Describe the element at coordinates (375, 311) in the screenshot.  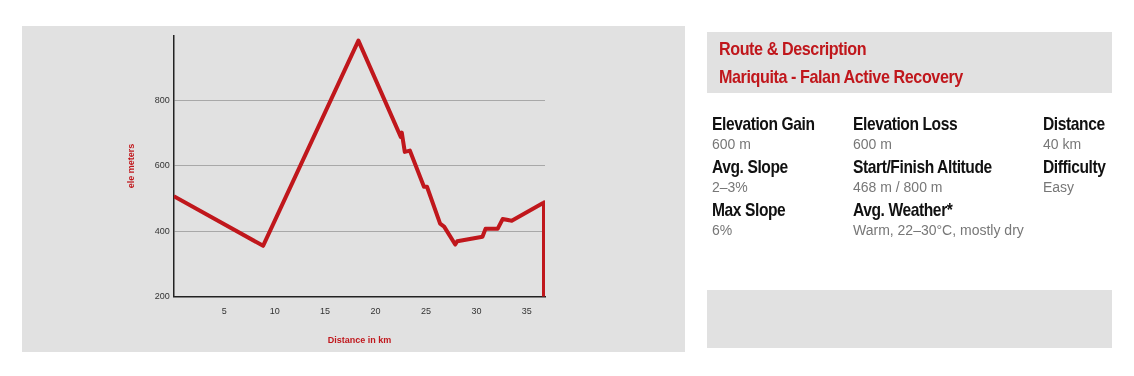
I see `x-tick-label: 20` at that location.